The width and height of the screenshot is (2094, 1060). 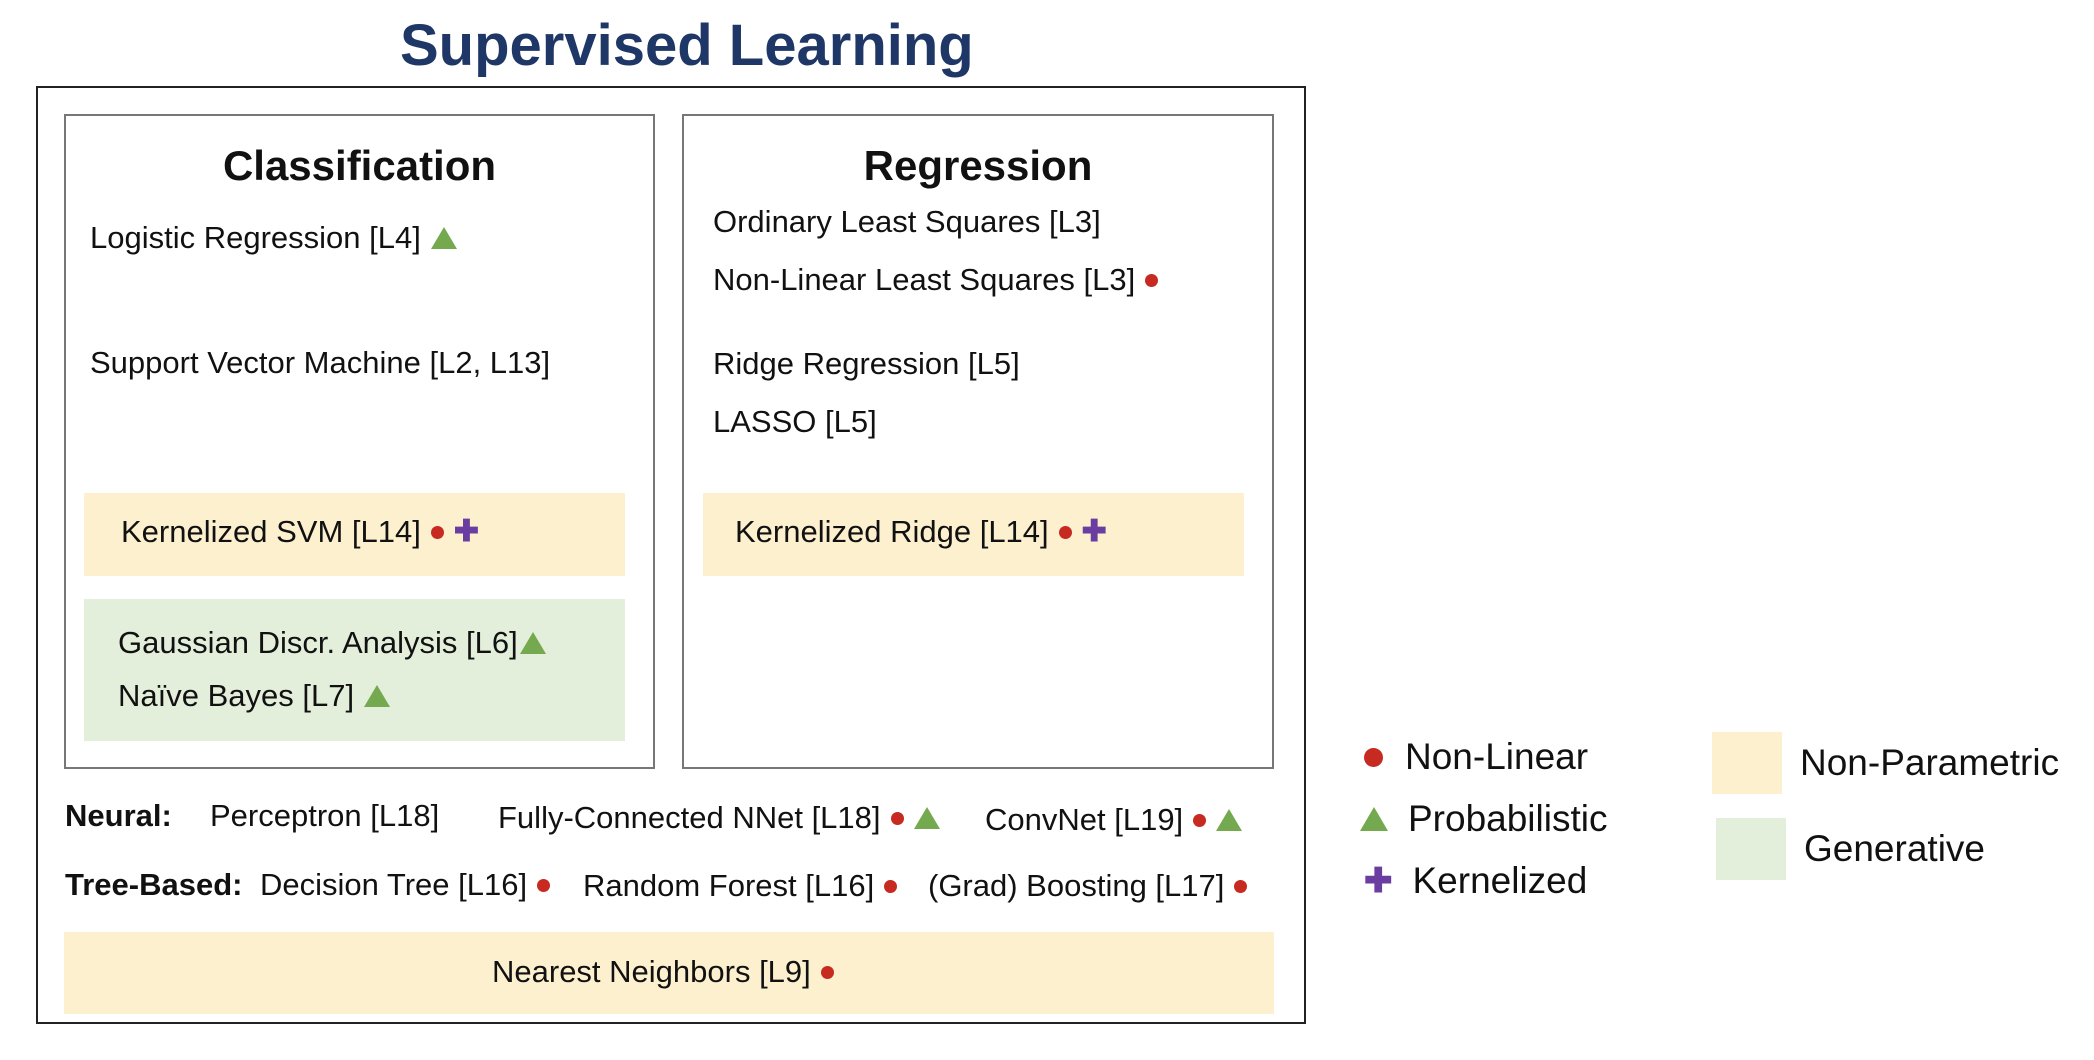 I want to click on boosting-item: (Grad) Boosting [L17], so click(x=1088, y=886).